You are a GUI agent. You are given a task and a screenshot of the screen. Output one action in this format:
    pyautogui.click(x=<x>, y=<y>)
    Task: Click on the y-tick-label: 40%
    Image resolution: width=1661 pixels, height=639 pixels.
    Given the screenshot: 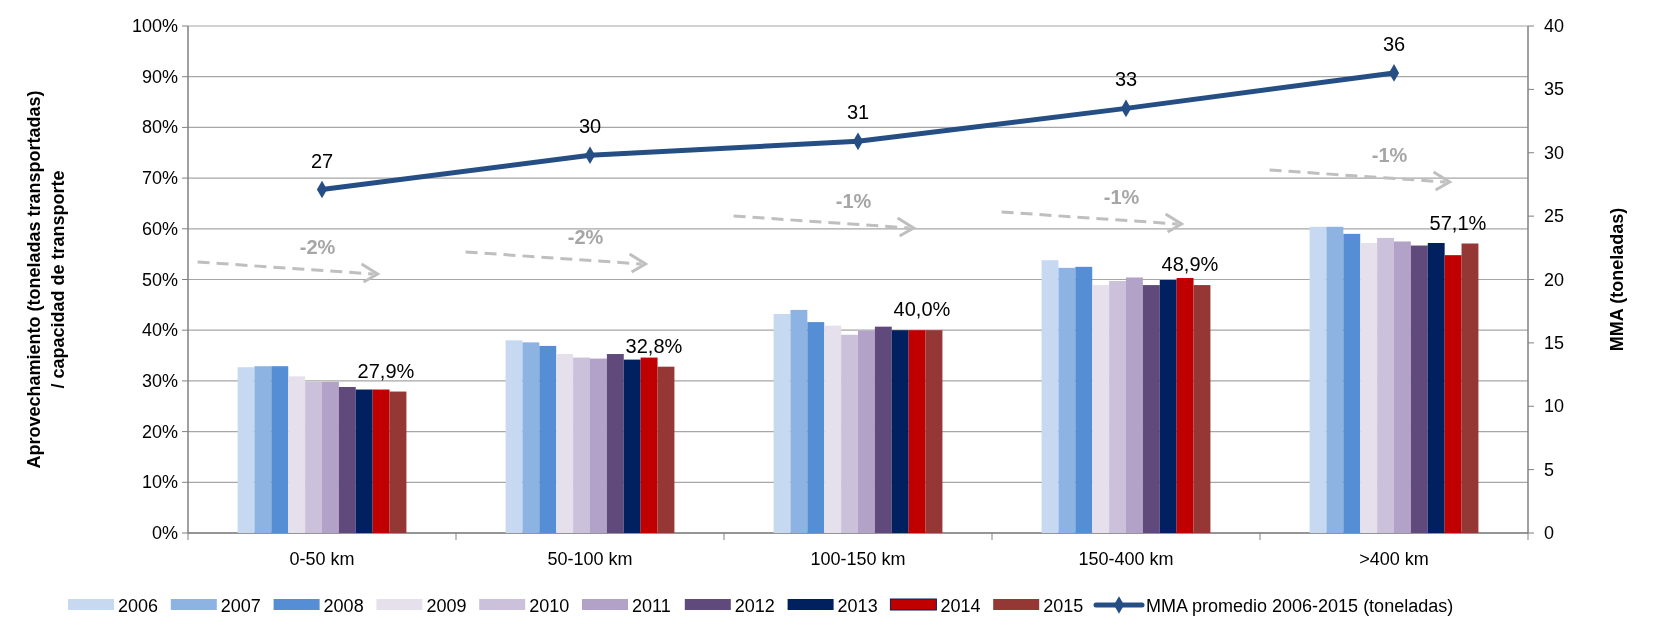 What is the action you would take?
    pyautogui.click(x=159, y=330)
    